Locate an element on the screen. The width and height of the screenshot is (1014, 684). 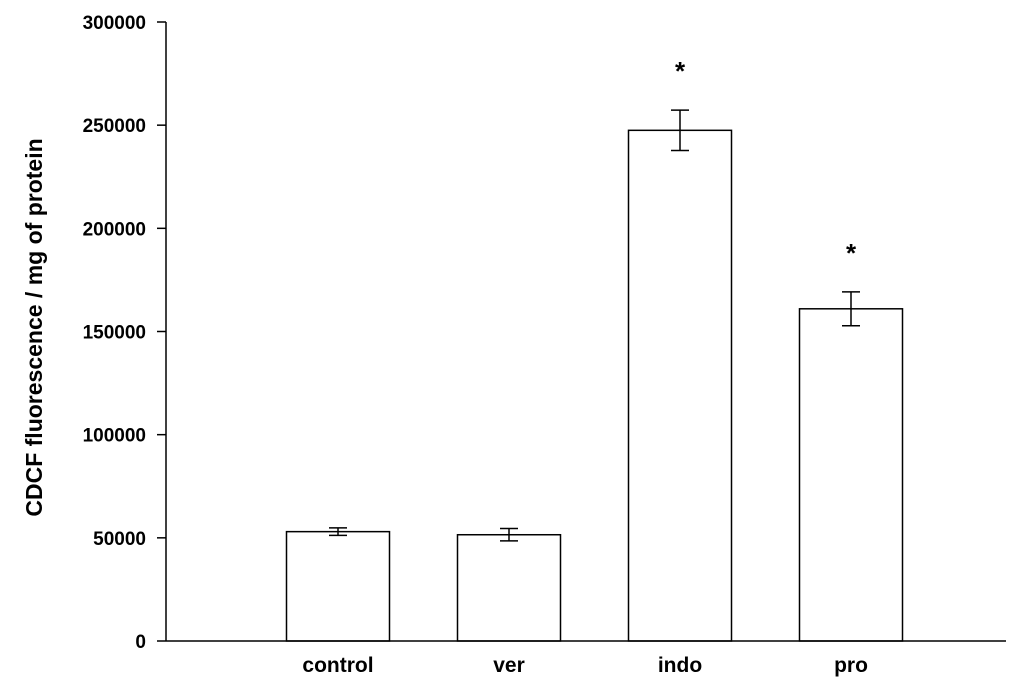
x-tick-label-pro: pro is located at coordinates (851, 665).